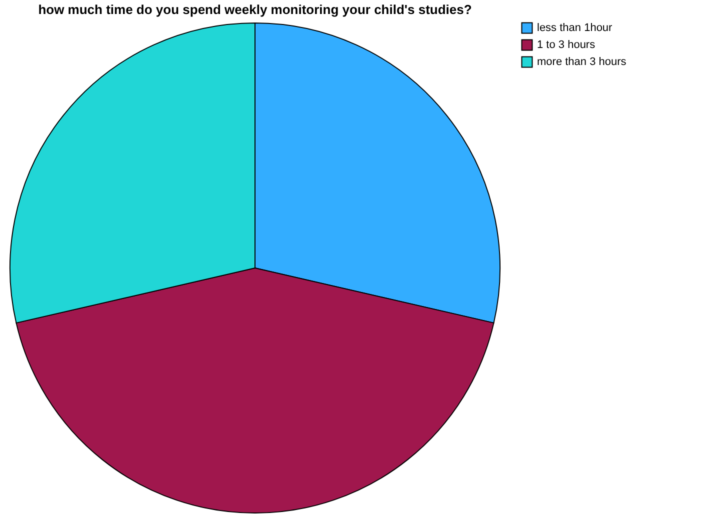  Describe the element at coordinates (566, 45) in the screenshot. I see `legend-label: 1 to 3 hours` at that location.